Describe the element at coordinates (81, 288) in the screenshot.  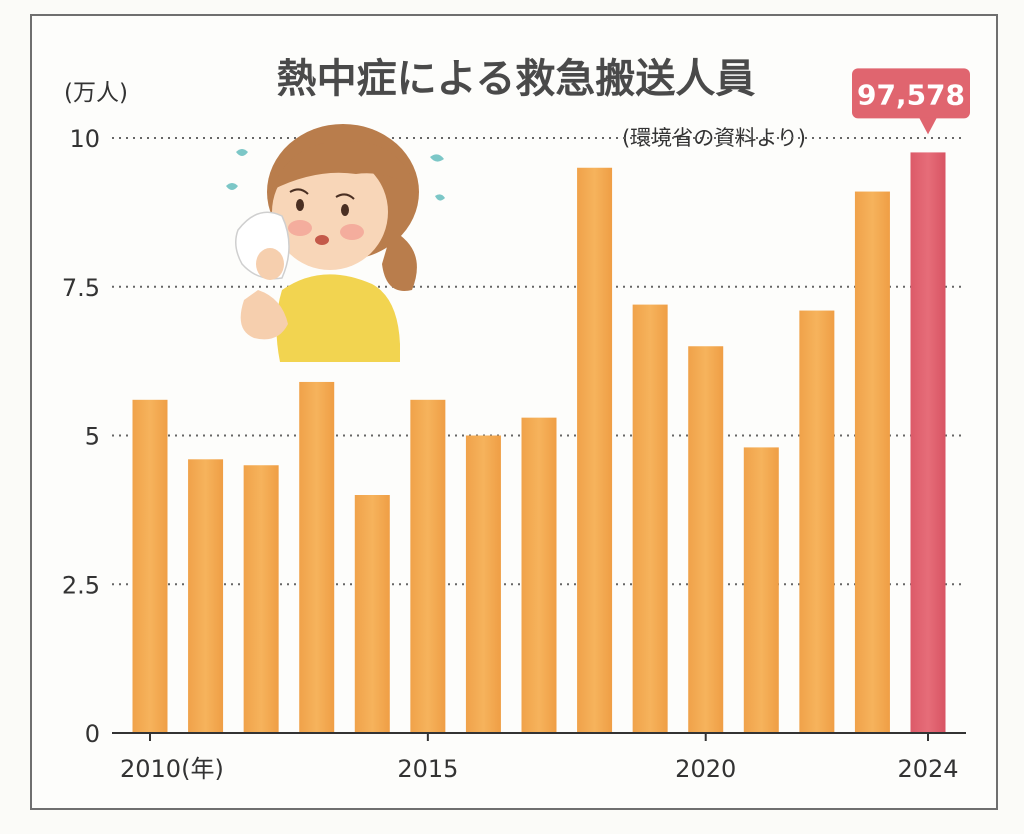
I see `y-tick-label: 7.5` at that location.